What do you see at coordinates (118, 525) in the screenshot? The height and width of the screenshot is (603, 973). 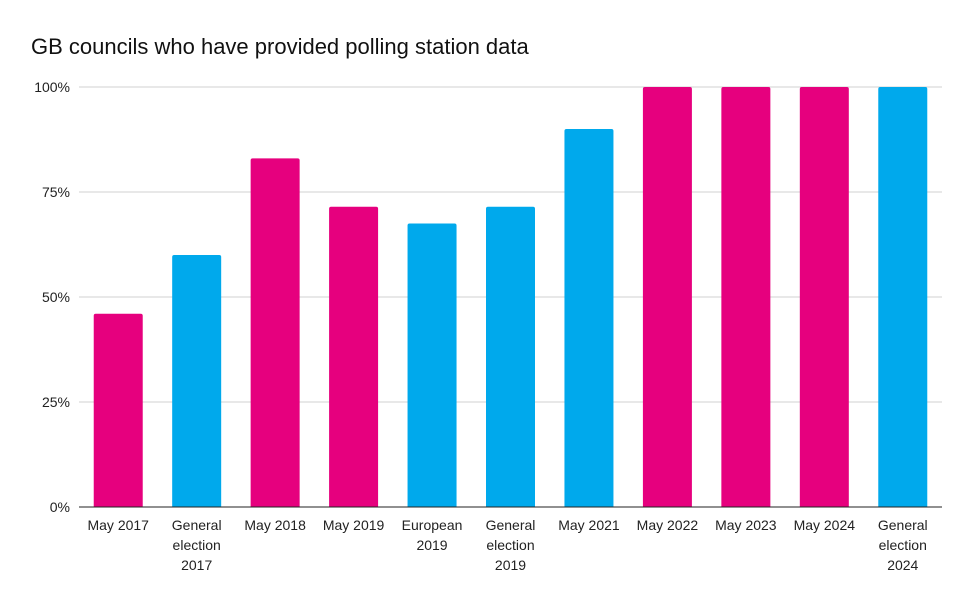 I see `x-tick-label: May 2017` at bounding box center [118, 525].